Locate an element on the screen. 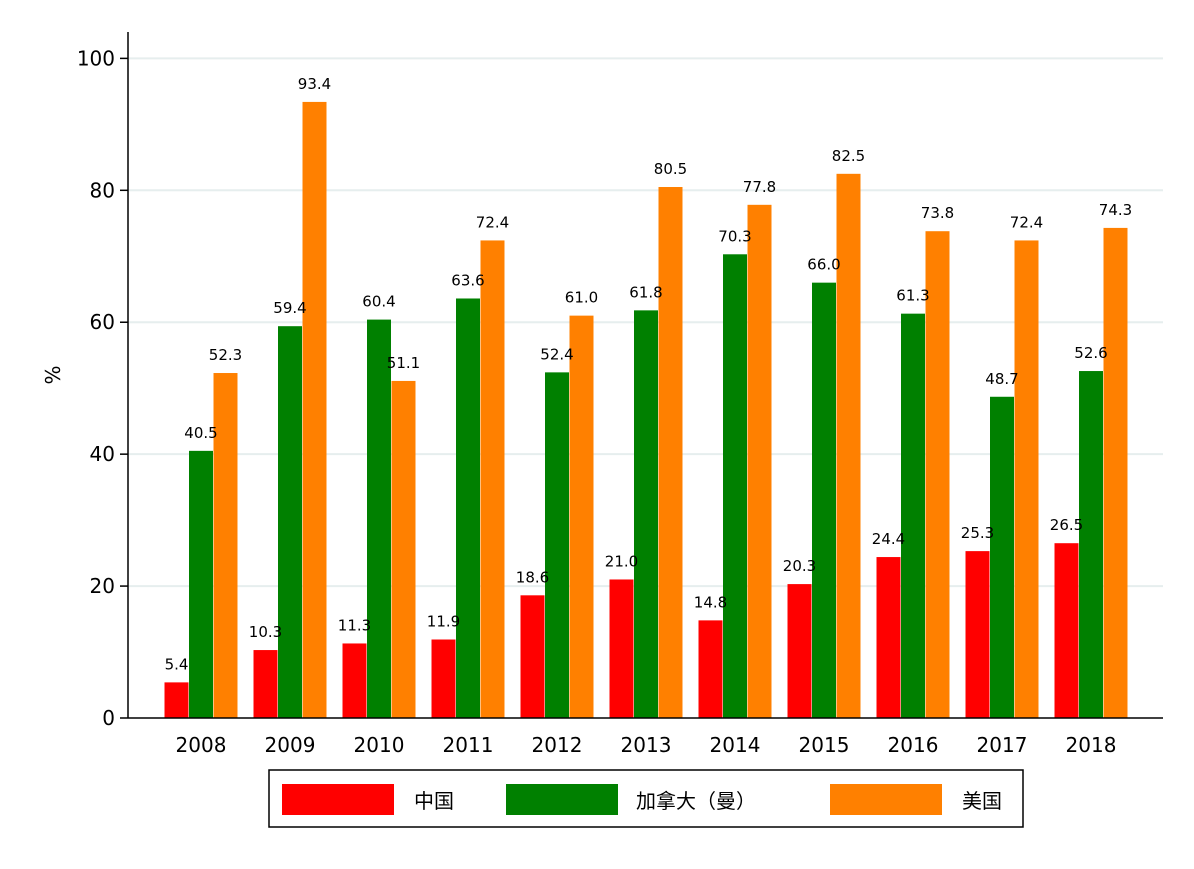 Image resolution: width=1194 pixels, height=869 pixels. data-label: 77.8 is located at coordinates (759, 187).